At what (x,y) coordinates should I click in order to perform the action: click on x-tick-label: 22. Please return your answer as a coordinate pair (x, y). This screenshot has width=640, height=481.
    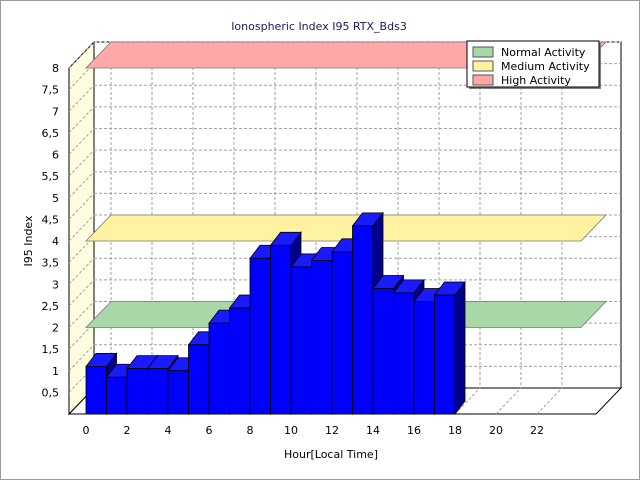
    Looking at the image, I should click on (537, 430).